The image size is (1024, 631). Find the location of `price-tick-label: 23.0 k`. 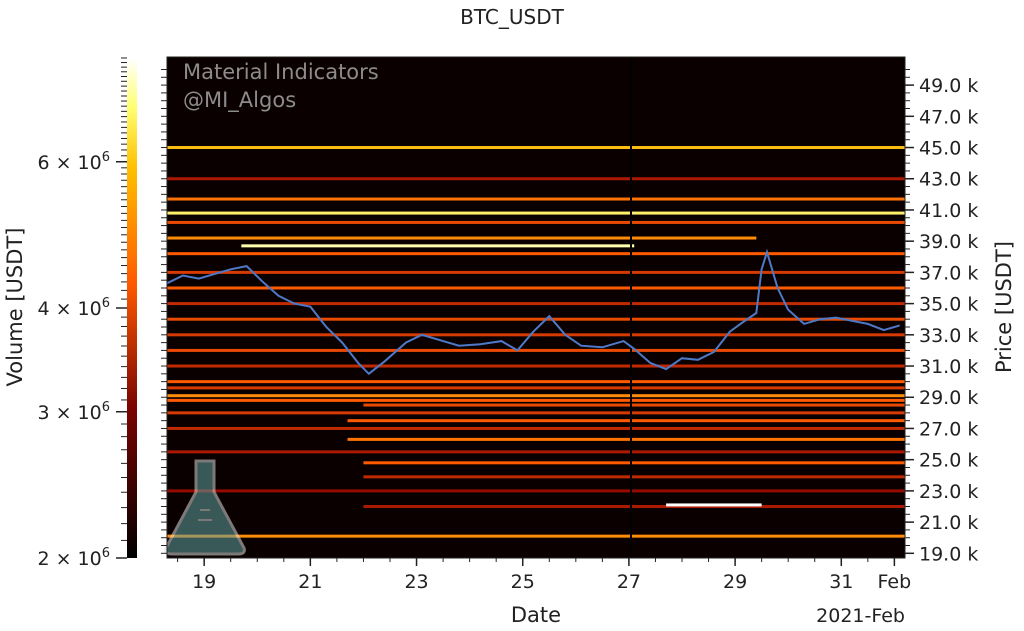

price-tick-label: 23.0 k is located at coordinates (948, 492).